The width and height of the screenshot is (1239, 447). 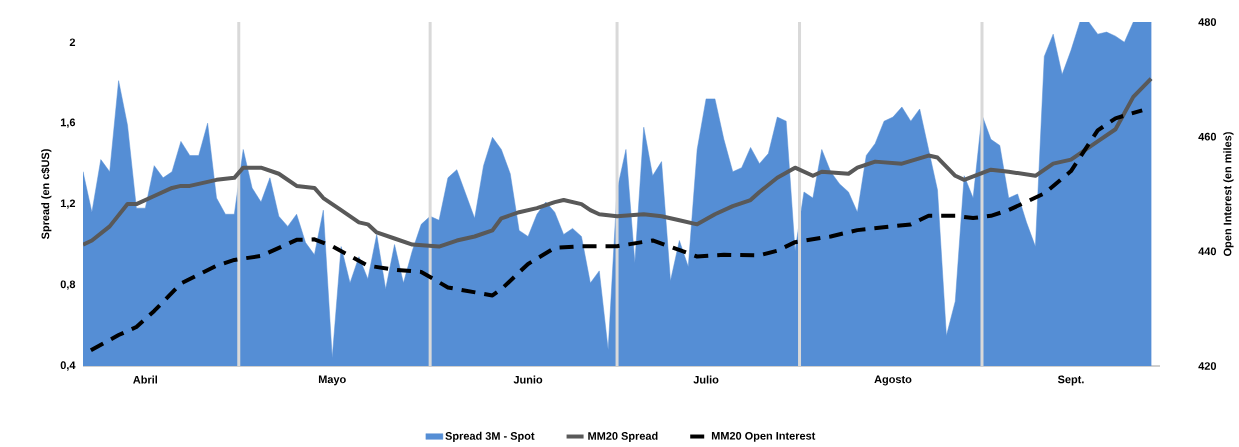 I want to click on y-tick-label: 2, so click(x=72, y=42).